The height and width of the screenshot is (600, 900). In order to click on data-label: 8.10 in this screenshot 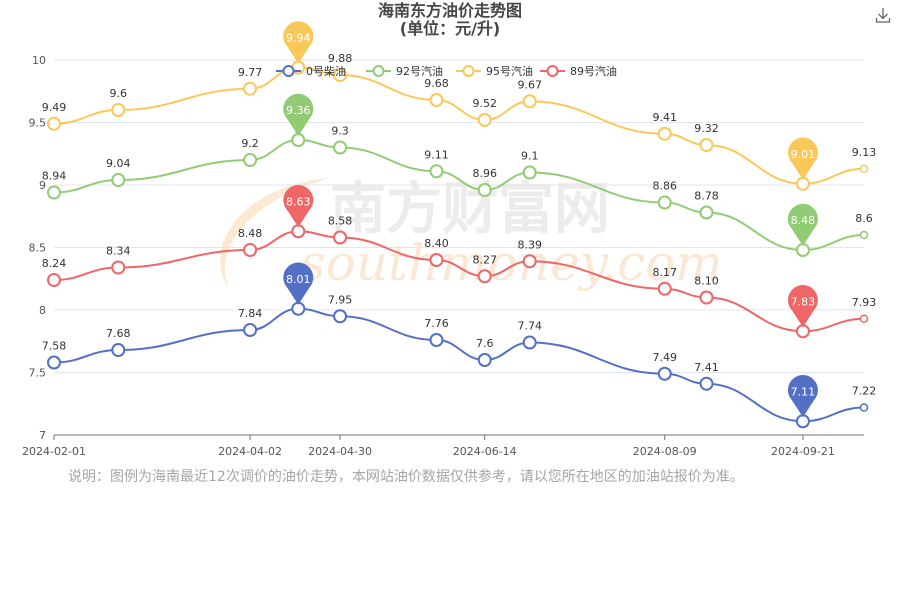, I will do `click(706, 281)`.